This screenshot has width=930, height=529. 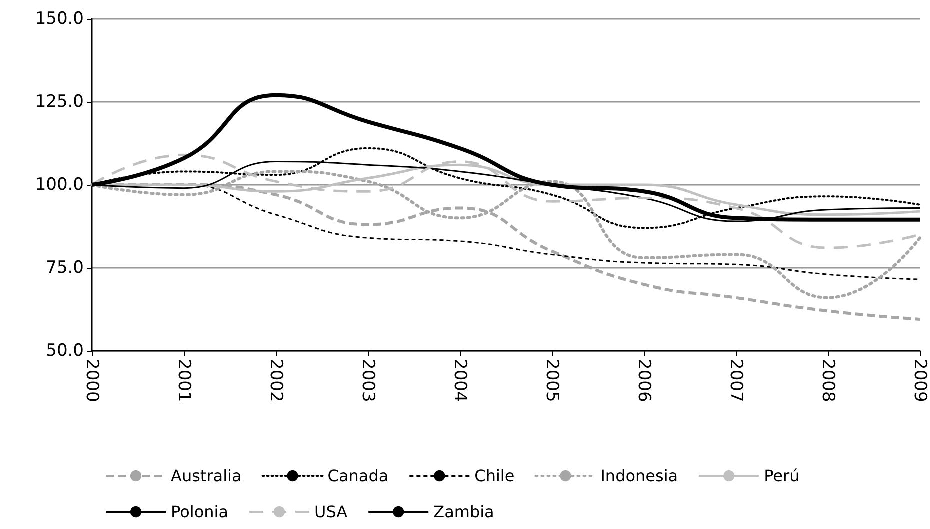 I want to click on x-tick-label: 2000, so click(x=92, y=380).